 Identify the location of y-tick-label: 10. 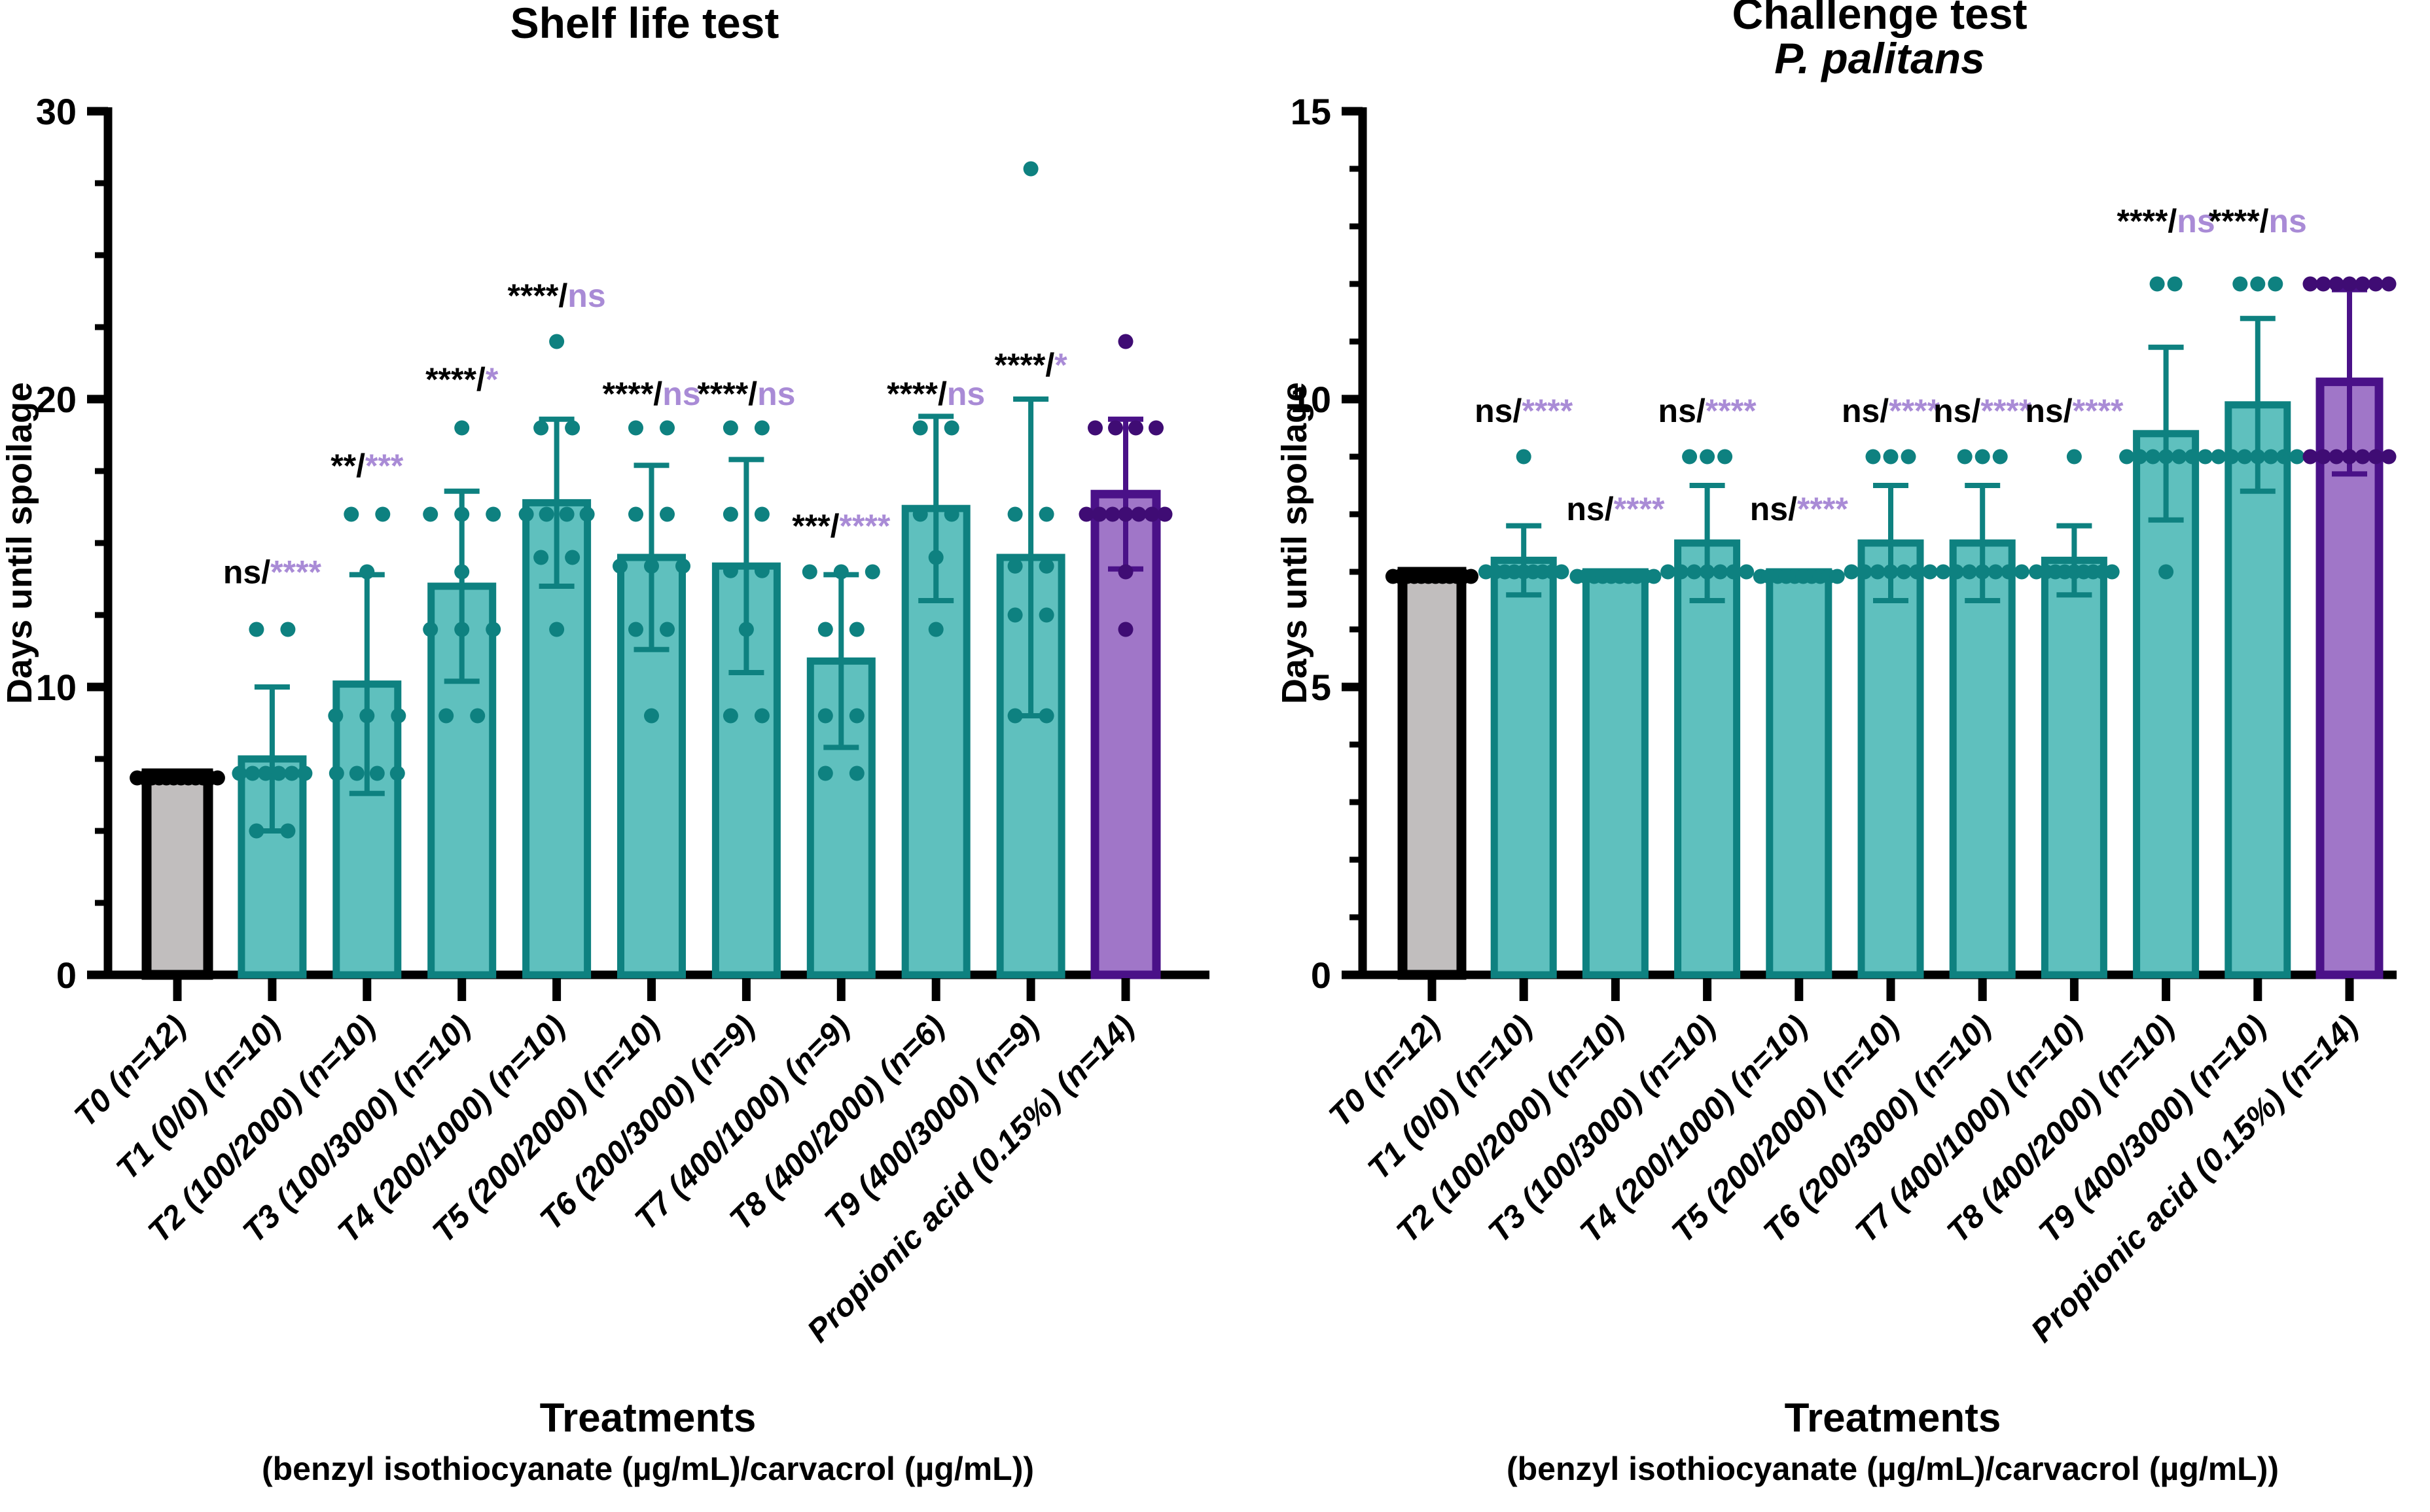
(56, 687).